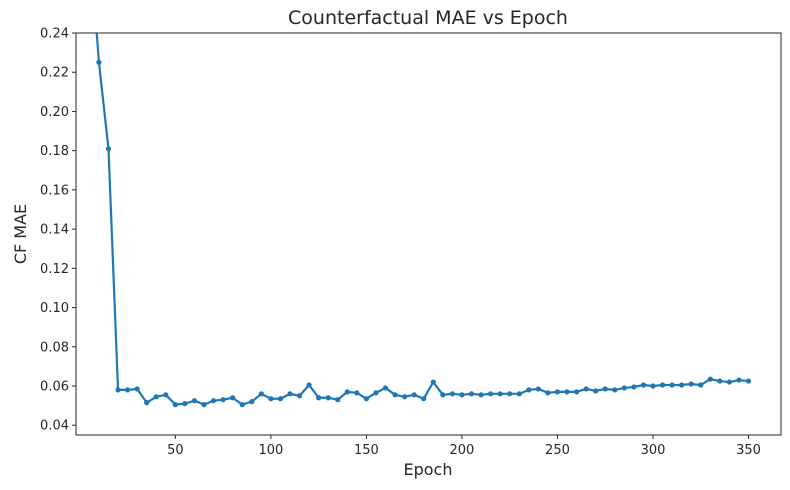  I want to click on x-axis-ticks: 50 100 150 200 250 300 350, so click(464, 446).